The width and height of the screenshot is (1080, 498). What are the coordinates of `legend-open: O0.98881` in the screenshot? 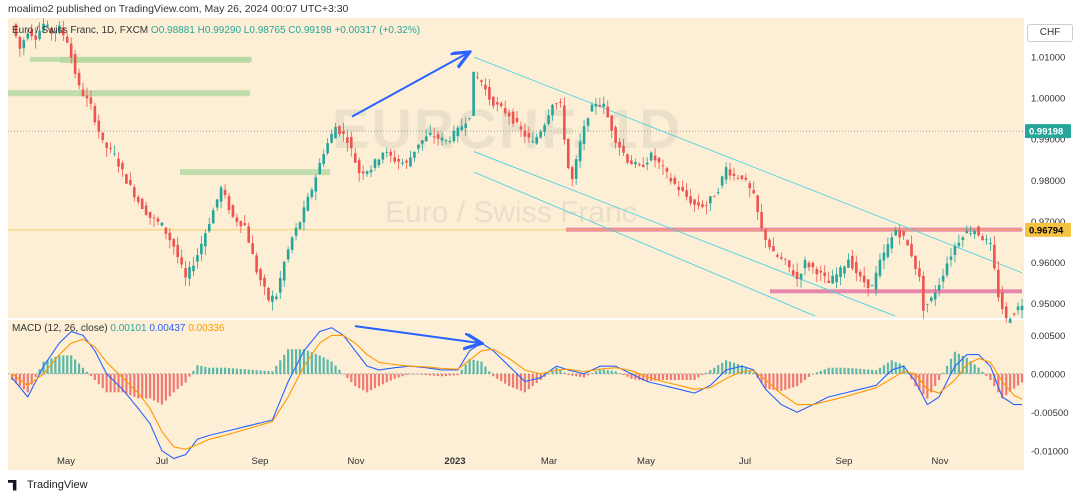 It's located at (172, 30).